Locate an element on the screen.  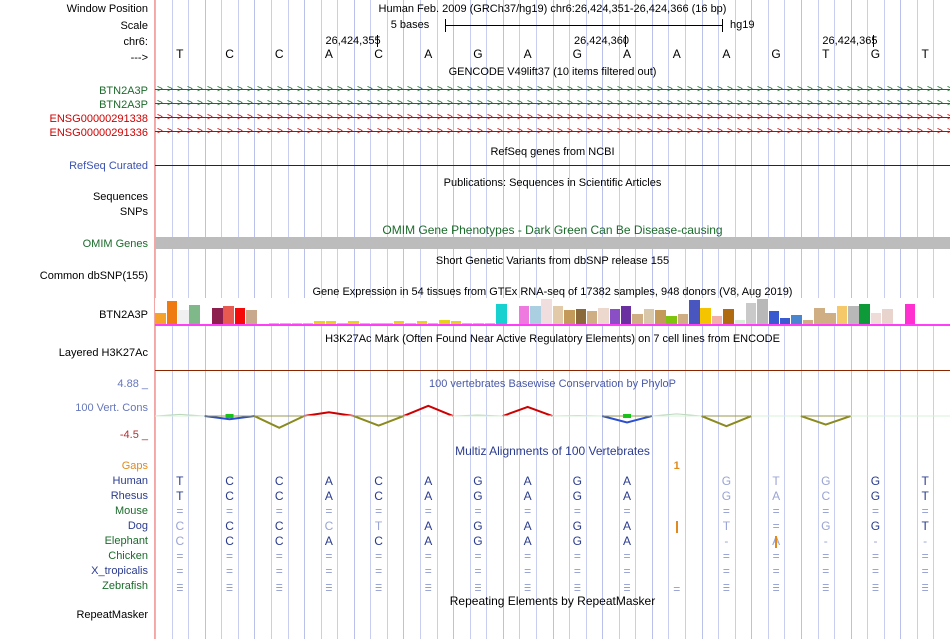
species-label-x_tropicalis: X_tropicalis is located at coordinates (119, 571).